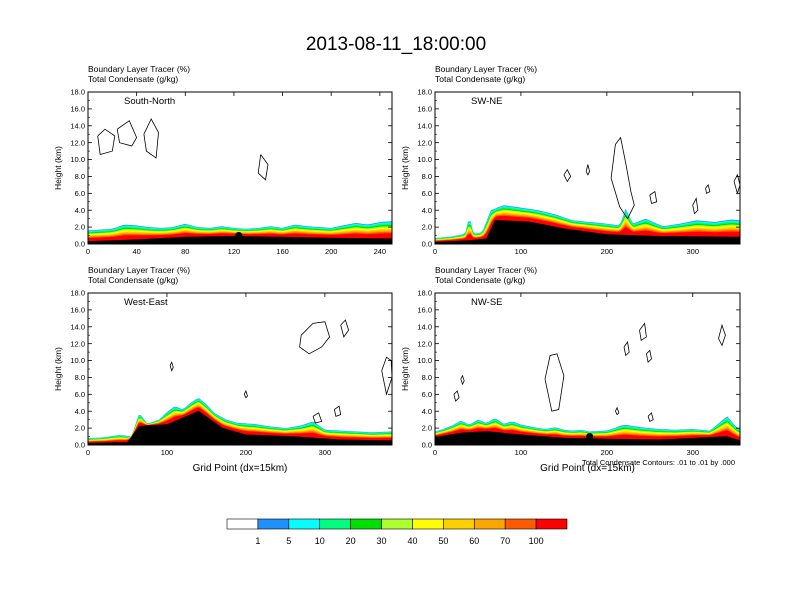 The width and height of the screenshot is (792, 612). Describe the element at coordinates (320, 541) in the screenshot. I see `colorbar-label: 10` at that location.